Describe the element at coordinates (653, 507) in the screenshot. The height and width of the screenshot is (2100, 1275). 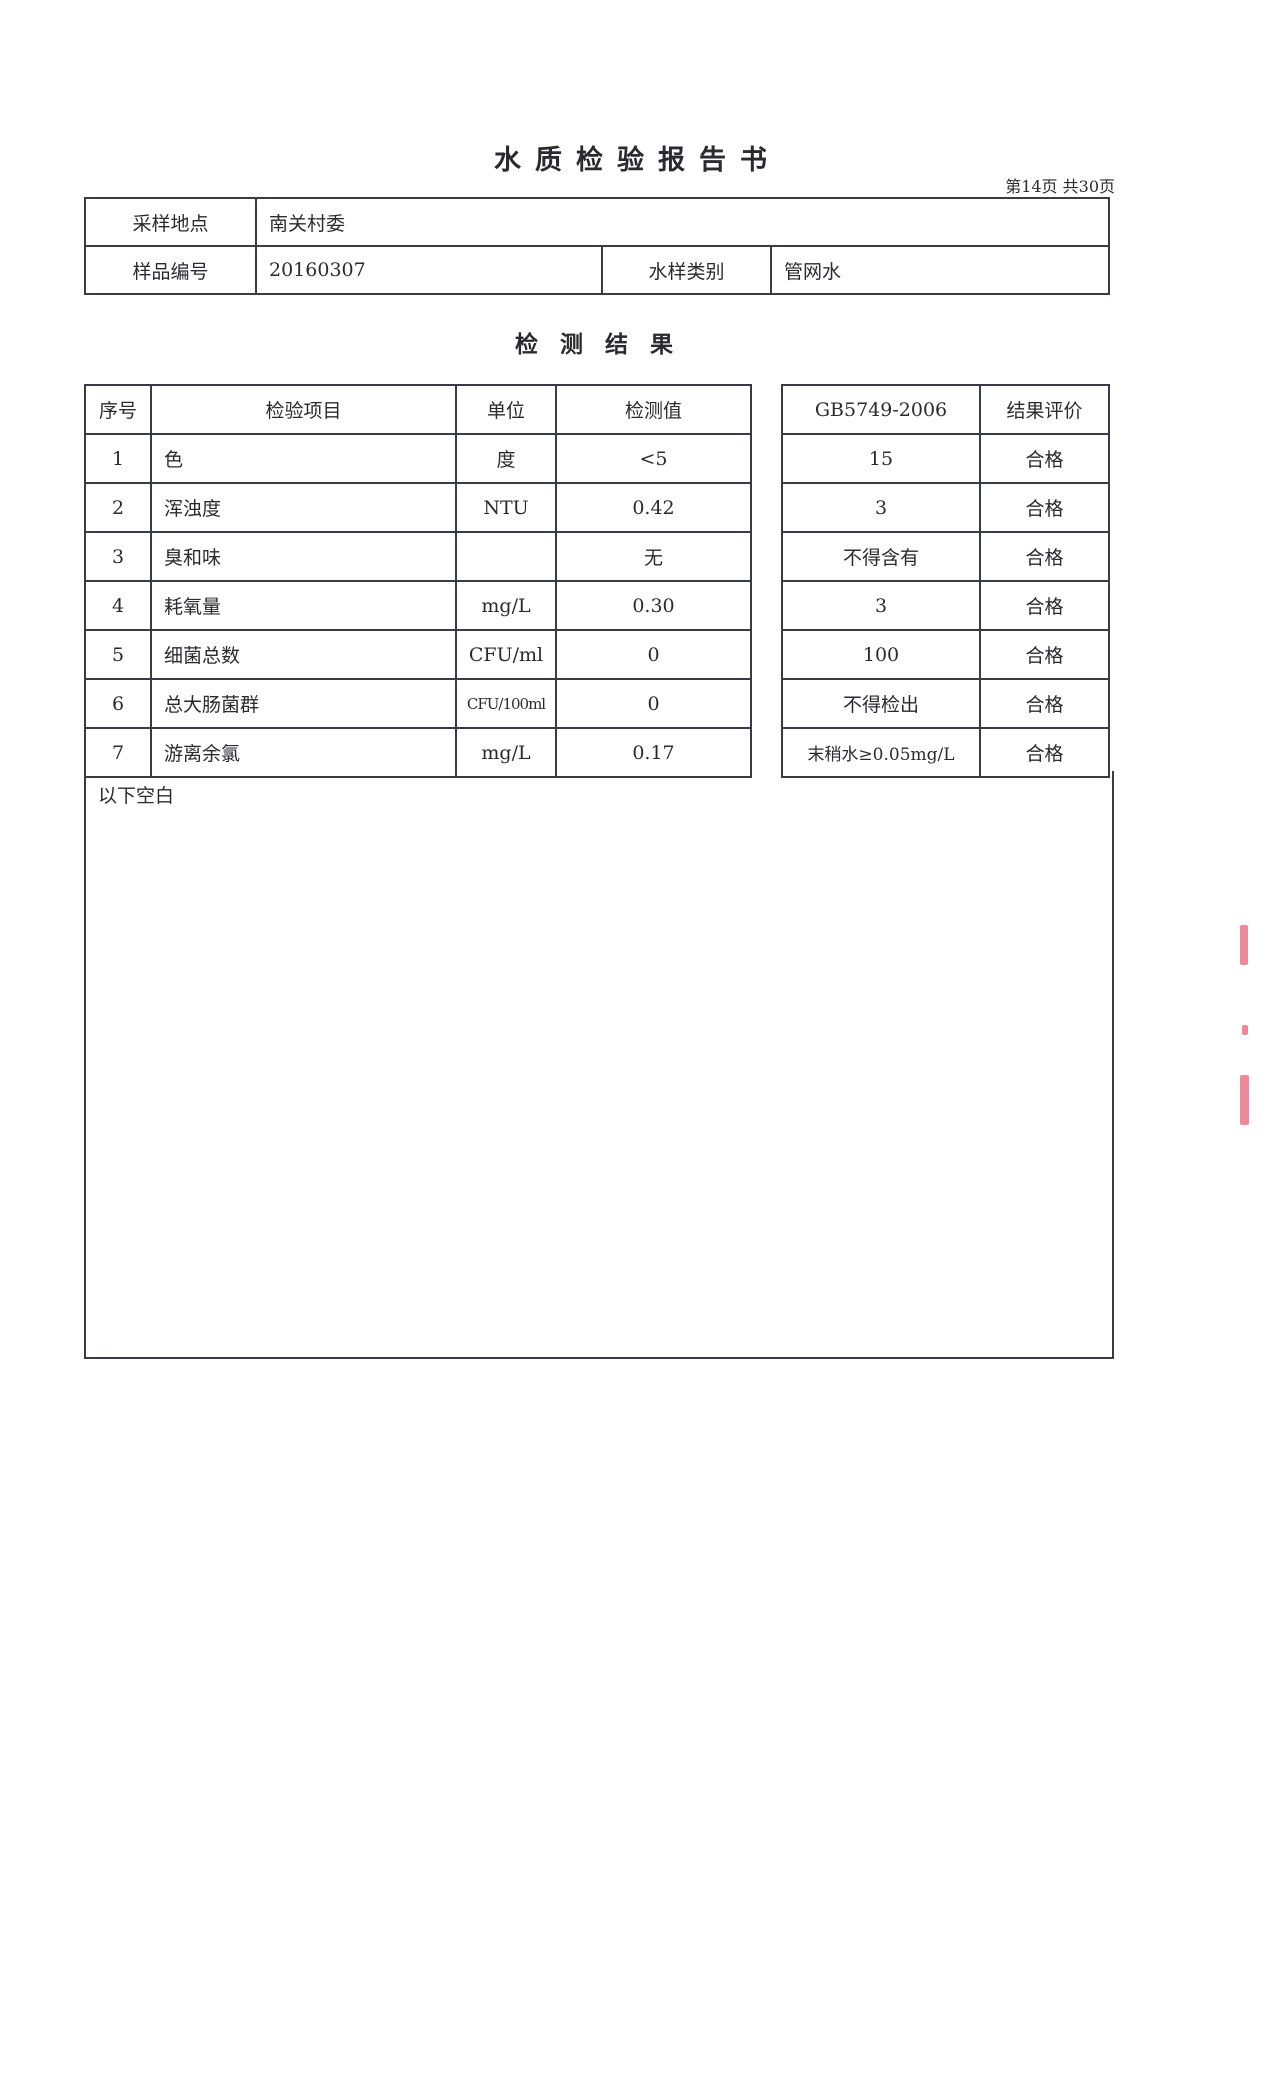
I see `row-value: 0.42` at that location.